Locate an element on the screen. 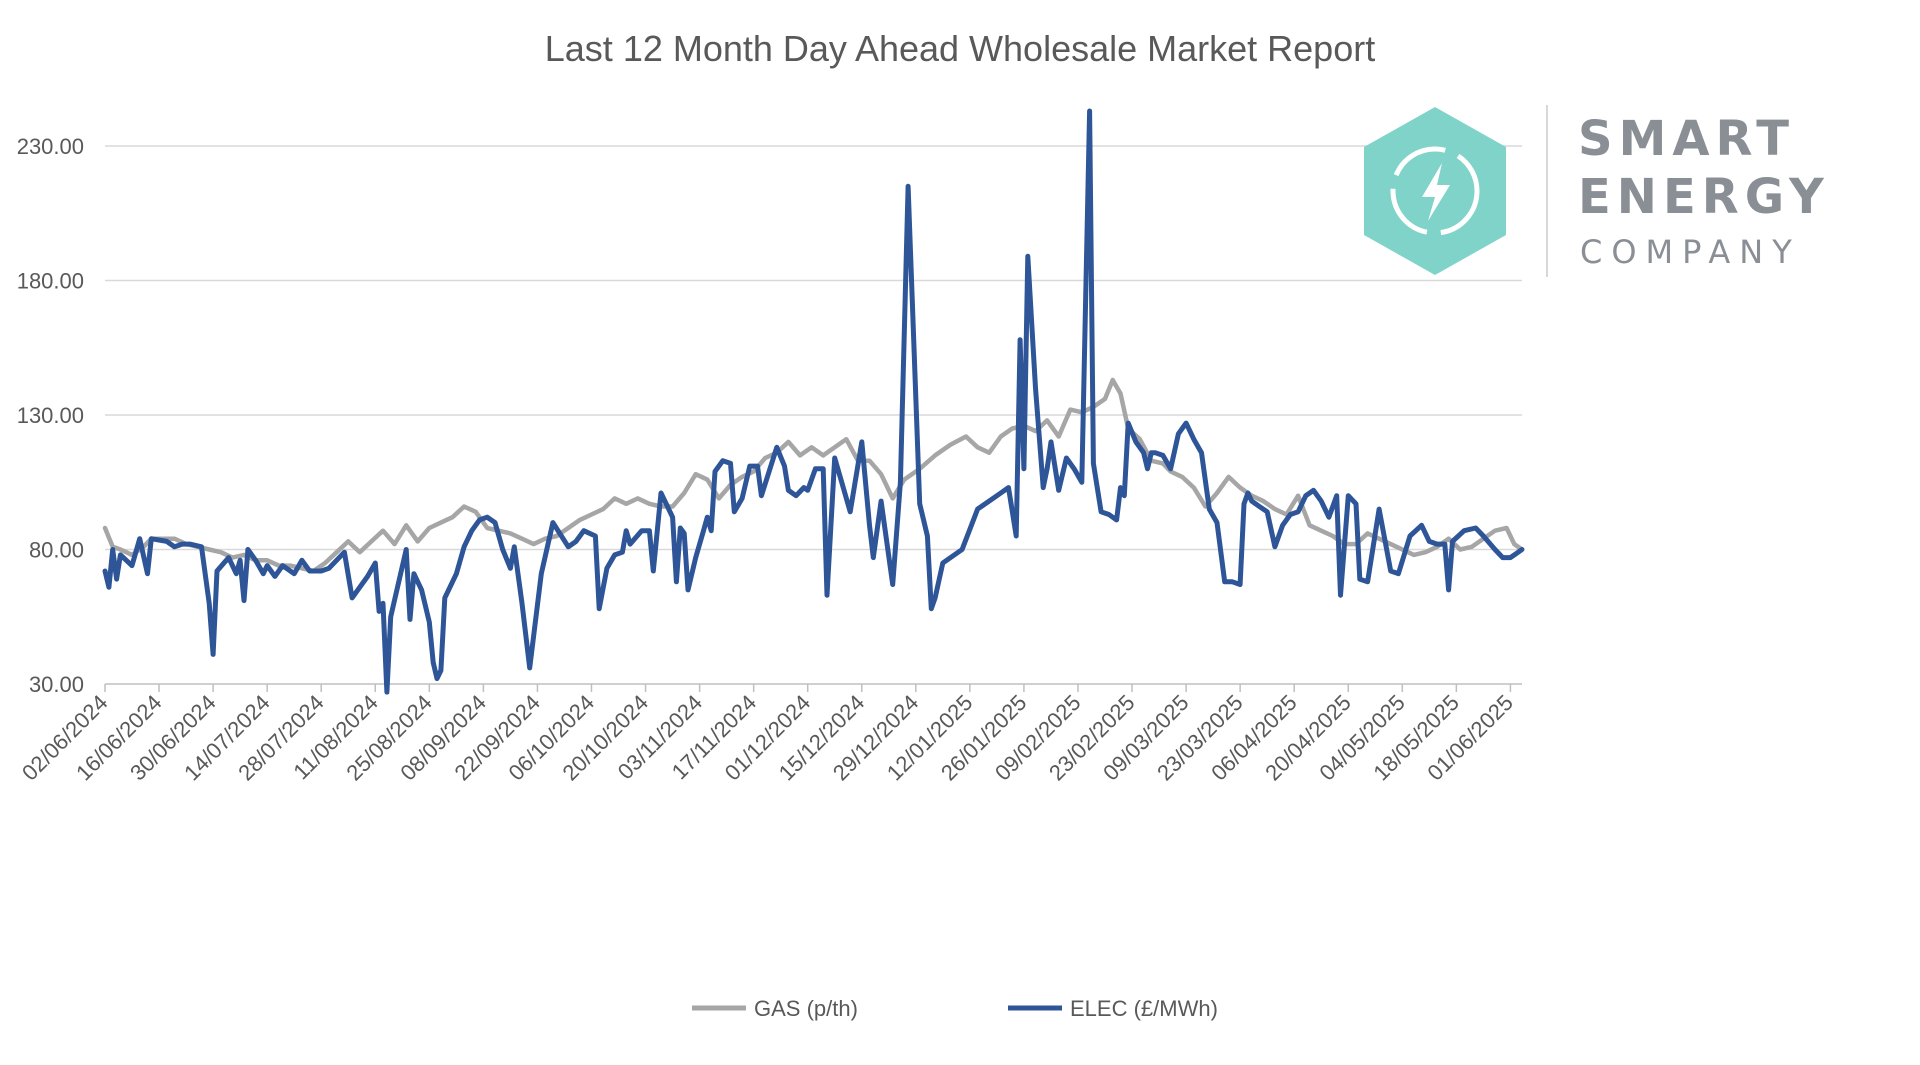 This screenshot has height=1065, width=1920. legend-label-elec: ELEC (£/MWh) is located at coordinates (1144, 1008).